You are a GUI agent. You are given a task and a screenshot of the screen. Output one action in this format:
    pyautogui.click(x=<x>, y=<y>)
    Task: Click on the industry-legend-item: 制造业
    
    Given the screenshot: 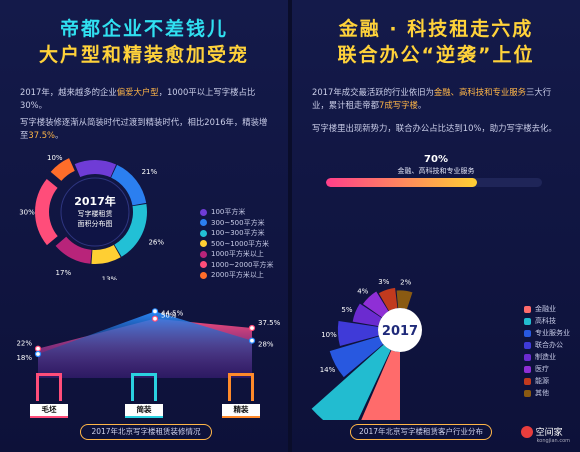 What is the action you would take?
    pyautogui.click(x=540, y=357)
    